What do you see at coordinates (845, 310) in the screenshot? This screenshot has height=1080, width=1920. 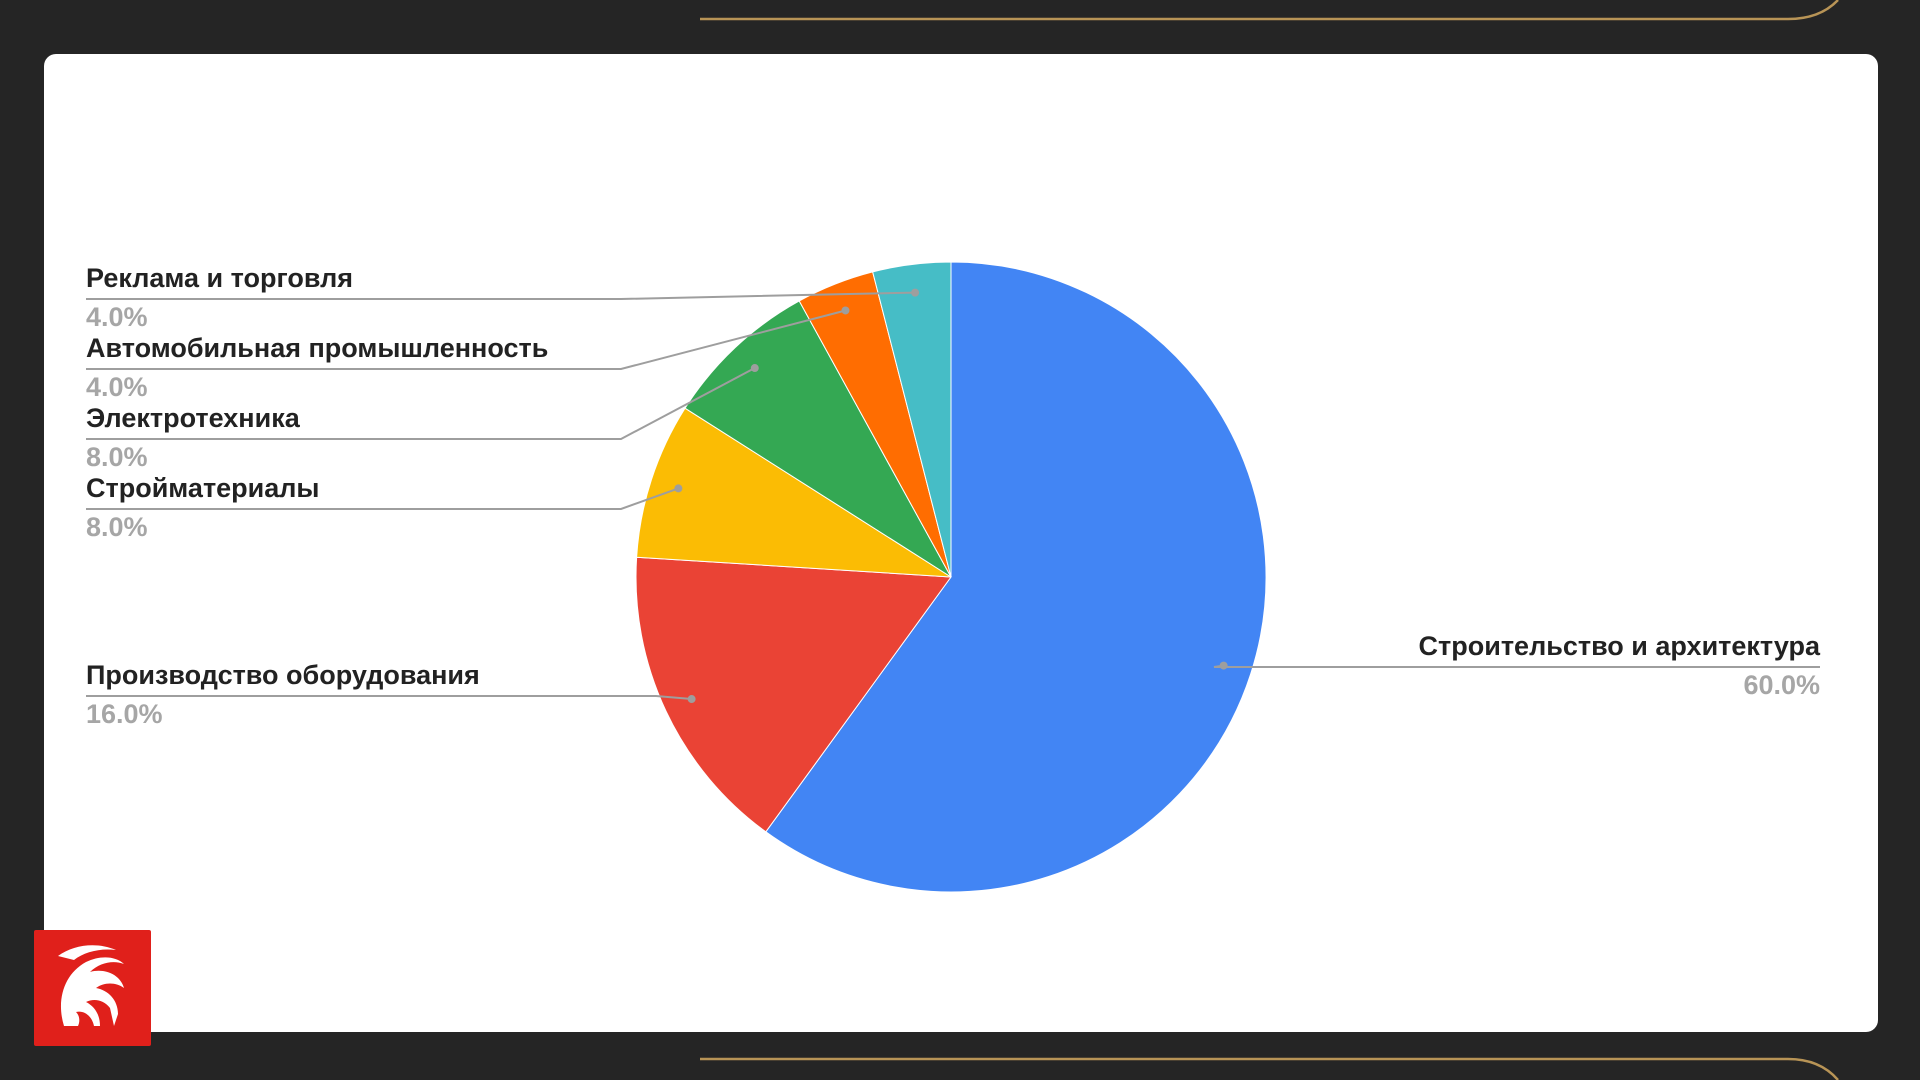 I see `slice-5-leader-dot` at bounding box center [845, 310].